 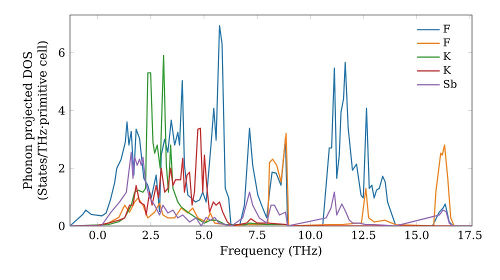 I want to click on y-tick-label: 4, so click(x=61, y=110).